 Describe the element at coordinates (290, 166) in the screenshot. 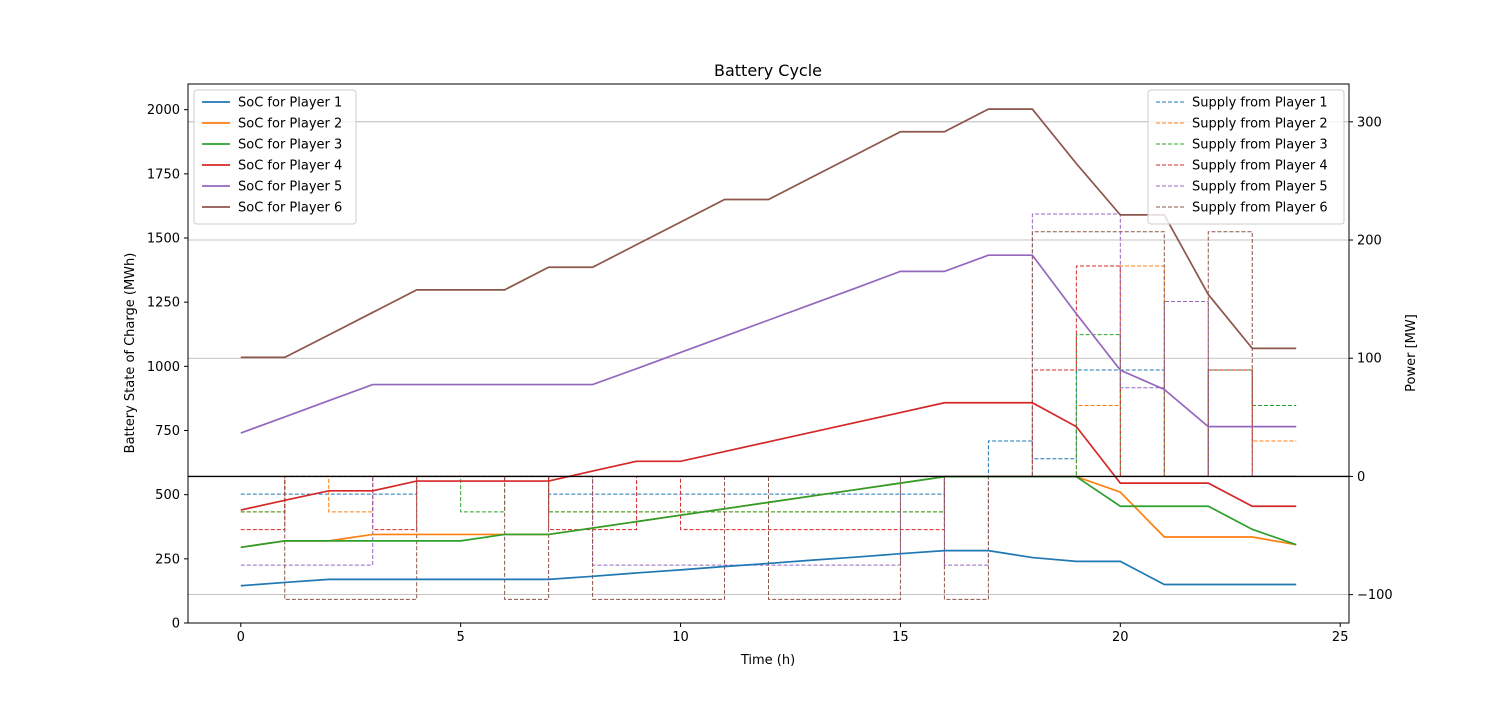

I see `soc-legend-label: SoC for Player 4` at that location.